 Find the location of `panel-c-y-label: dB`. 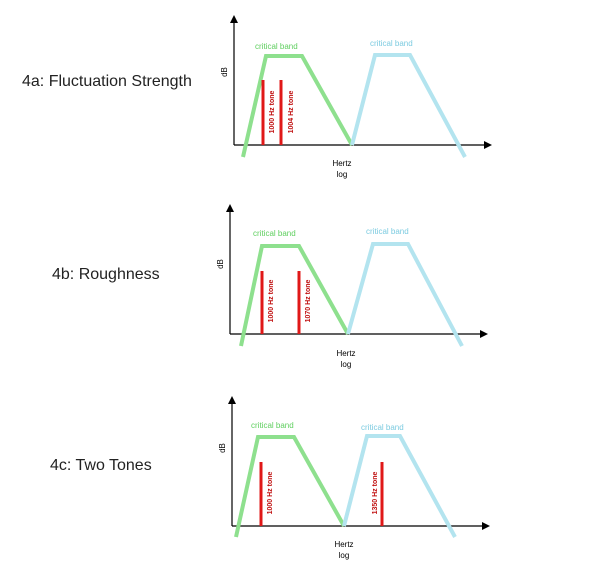

panel-c-y-label: dB is located at coordinates (222, 448).